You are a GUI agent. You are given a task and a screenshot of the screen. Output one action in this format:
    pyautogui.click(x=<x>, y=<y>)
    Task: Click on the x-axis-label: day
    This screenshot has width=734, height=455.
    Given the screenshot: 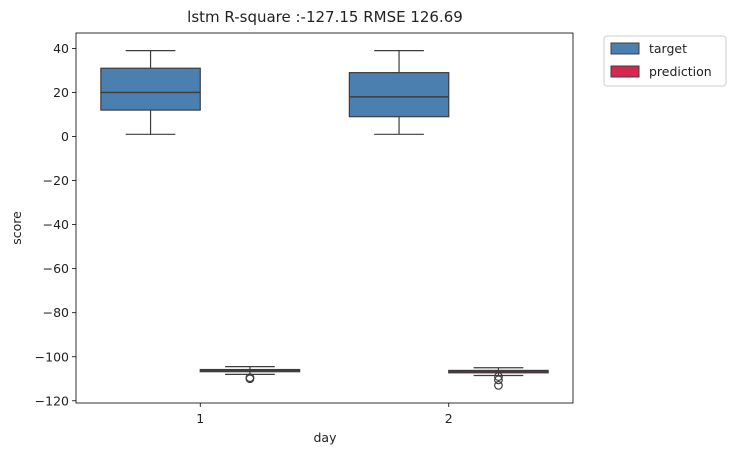 What is the action you would take?
    pyautogui.click(x=326, y=437)
    